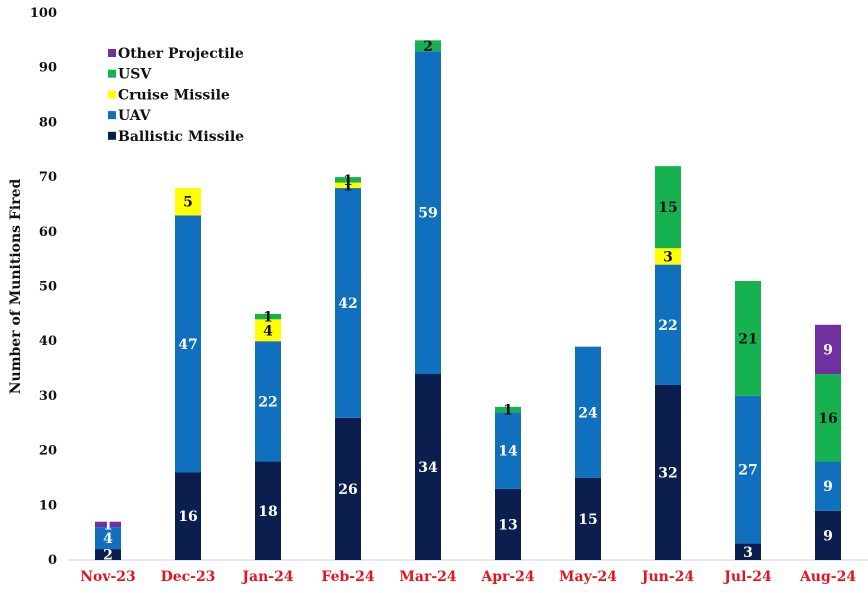  What do you see at coordinates (48, 287) in the screenshot?
I see `y-tick-label: 50` at bounding box center [48, 287].